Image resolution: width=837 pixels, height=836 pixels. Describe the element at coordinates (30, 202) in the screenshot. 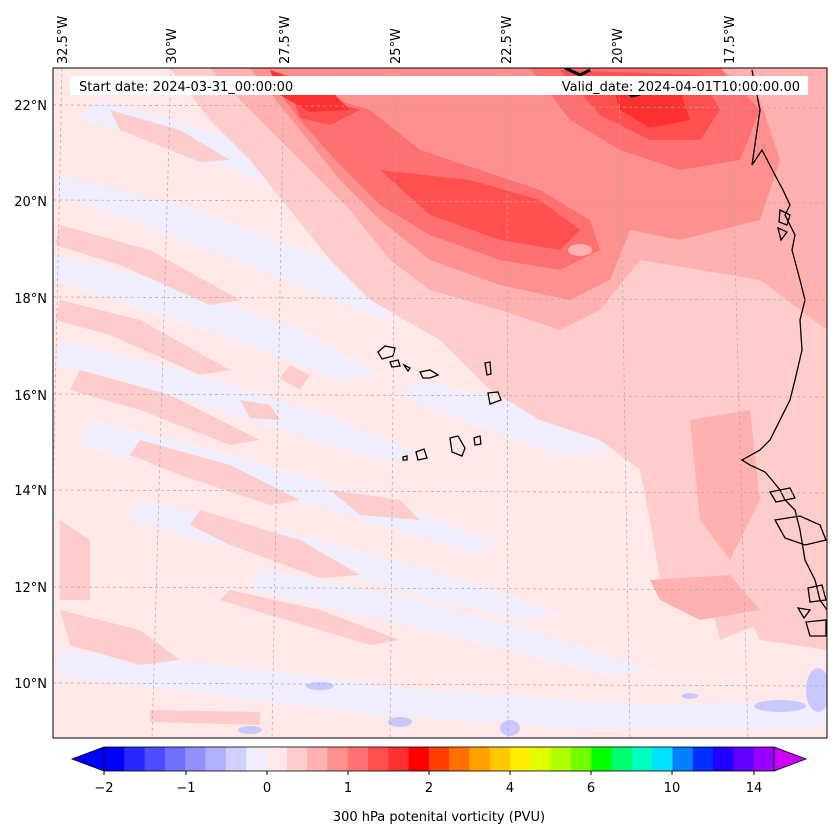

I see `lat-label-20n: 20°N` at that location.